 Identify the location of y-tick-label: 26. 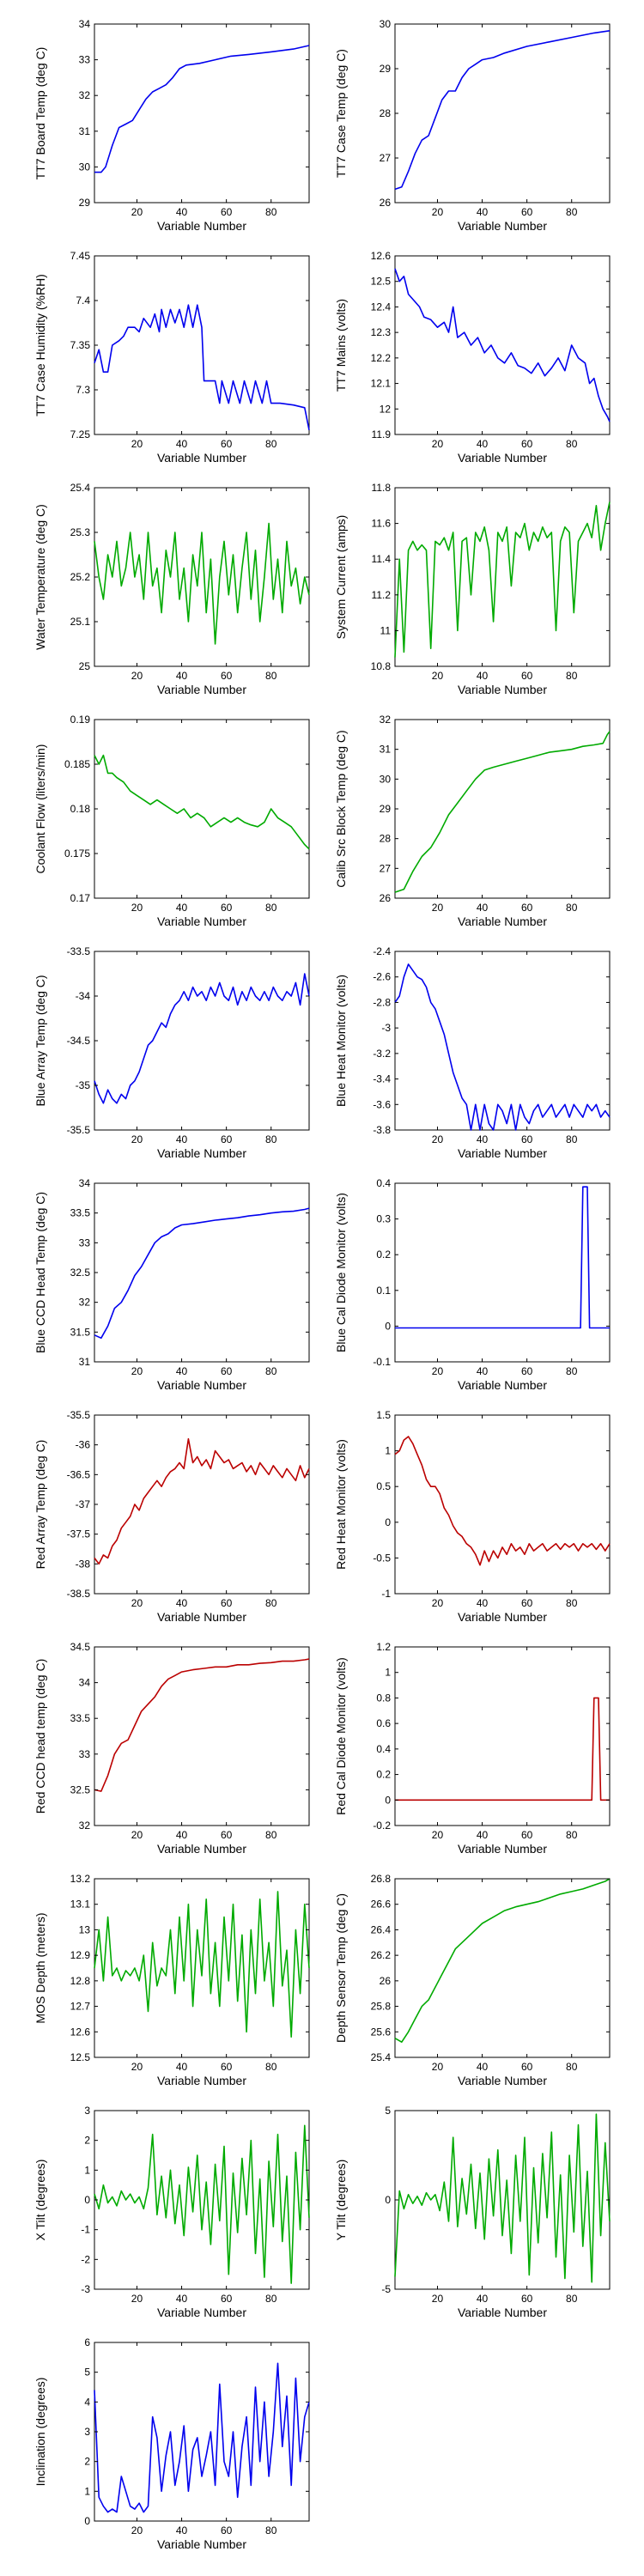
(386, 203).